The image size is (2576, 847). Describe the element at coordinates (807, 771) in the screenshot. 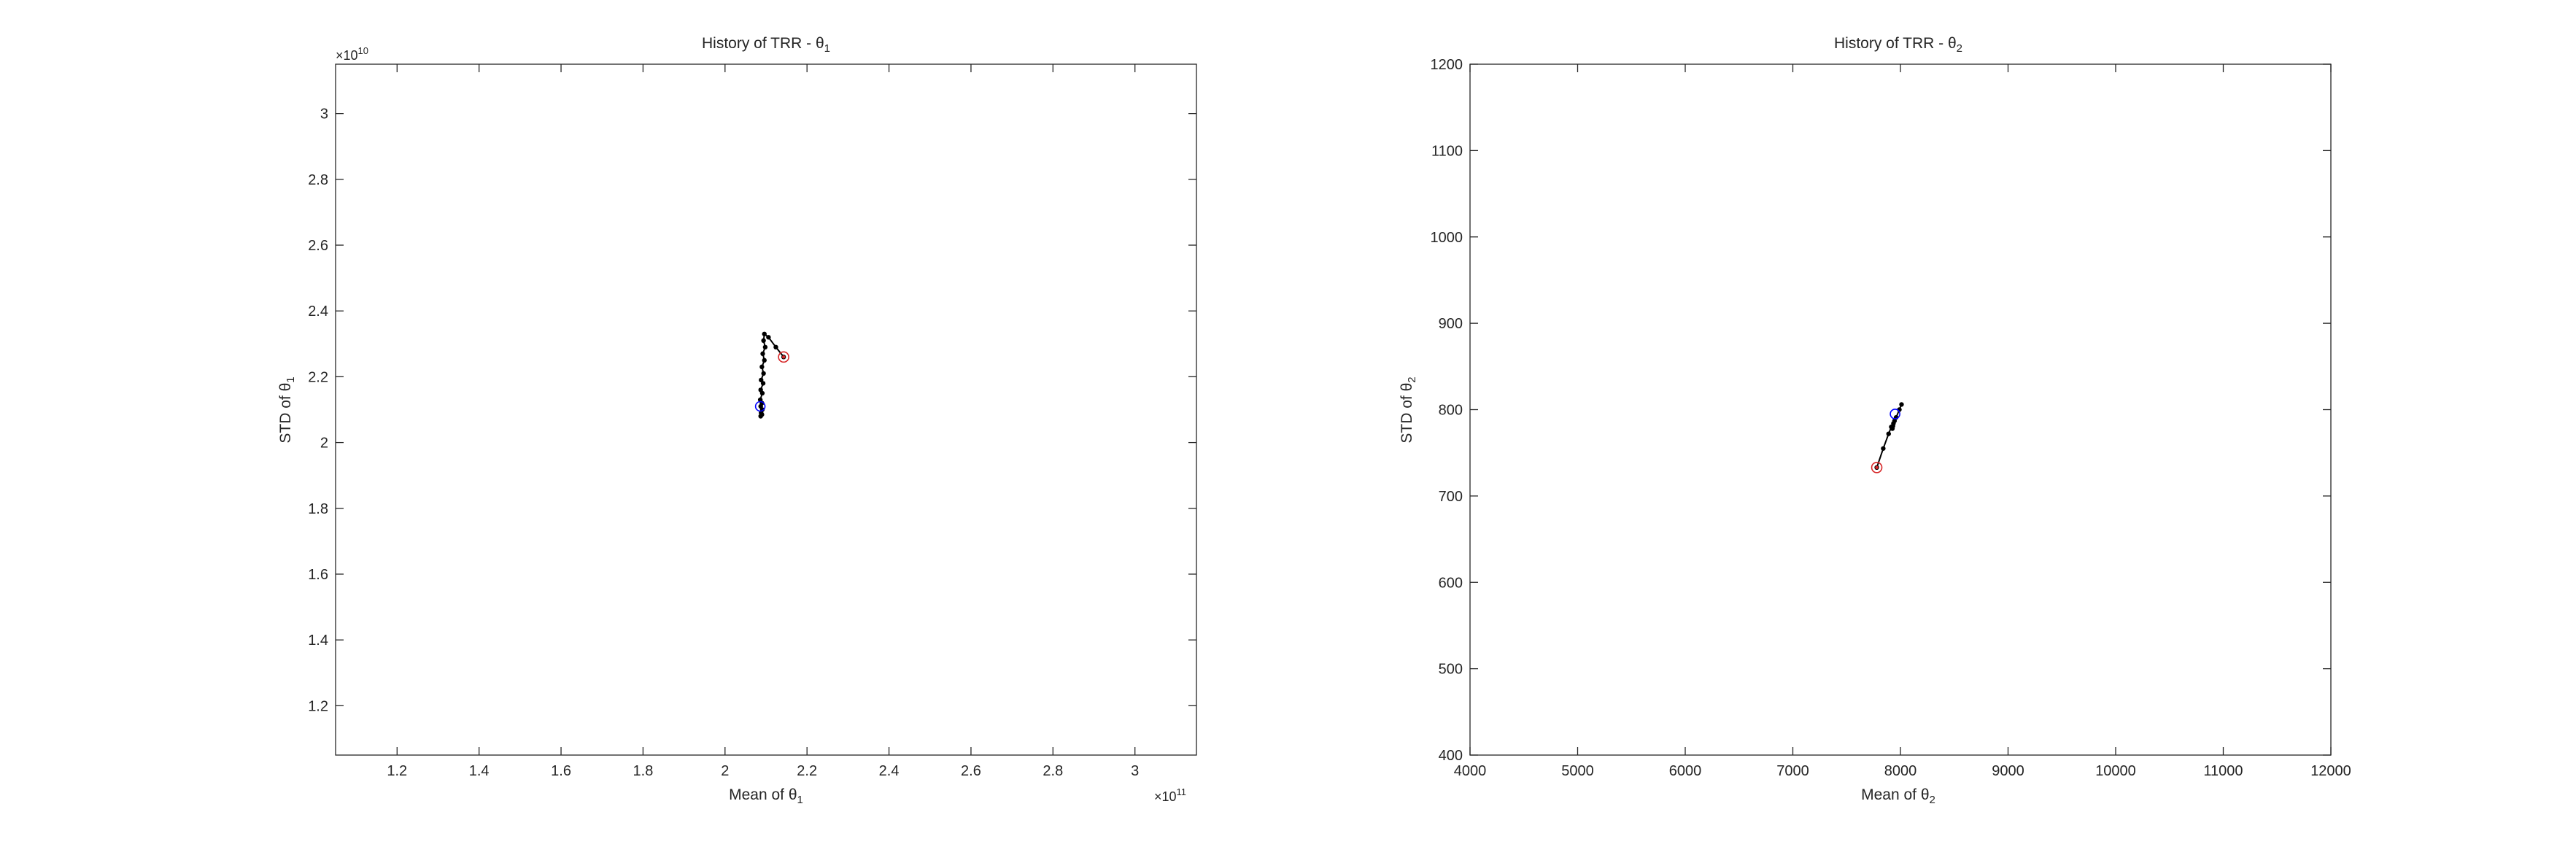

I see `x-tick-label: 2.2` at that location.